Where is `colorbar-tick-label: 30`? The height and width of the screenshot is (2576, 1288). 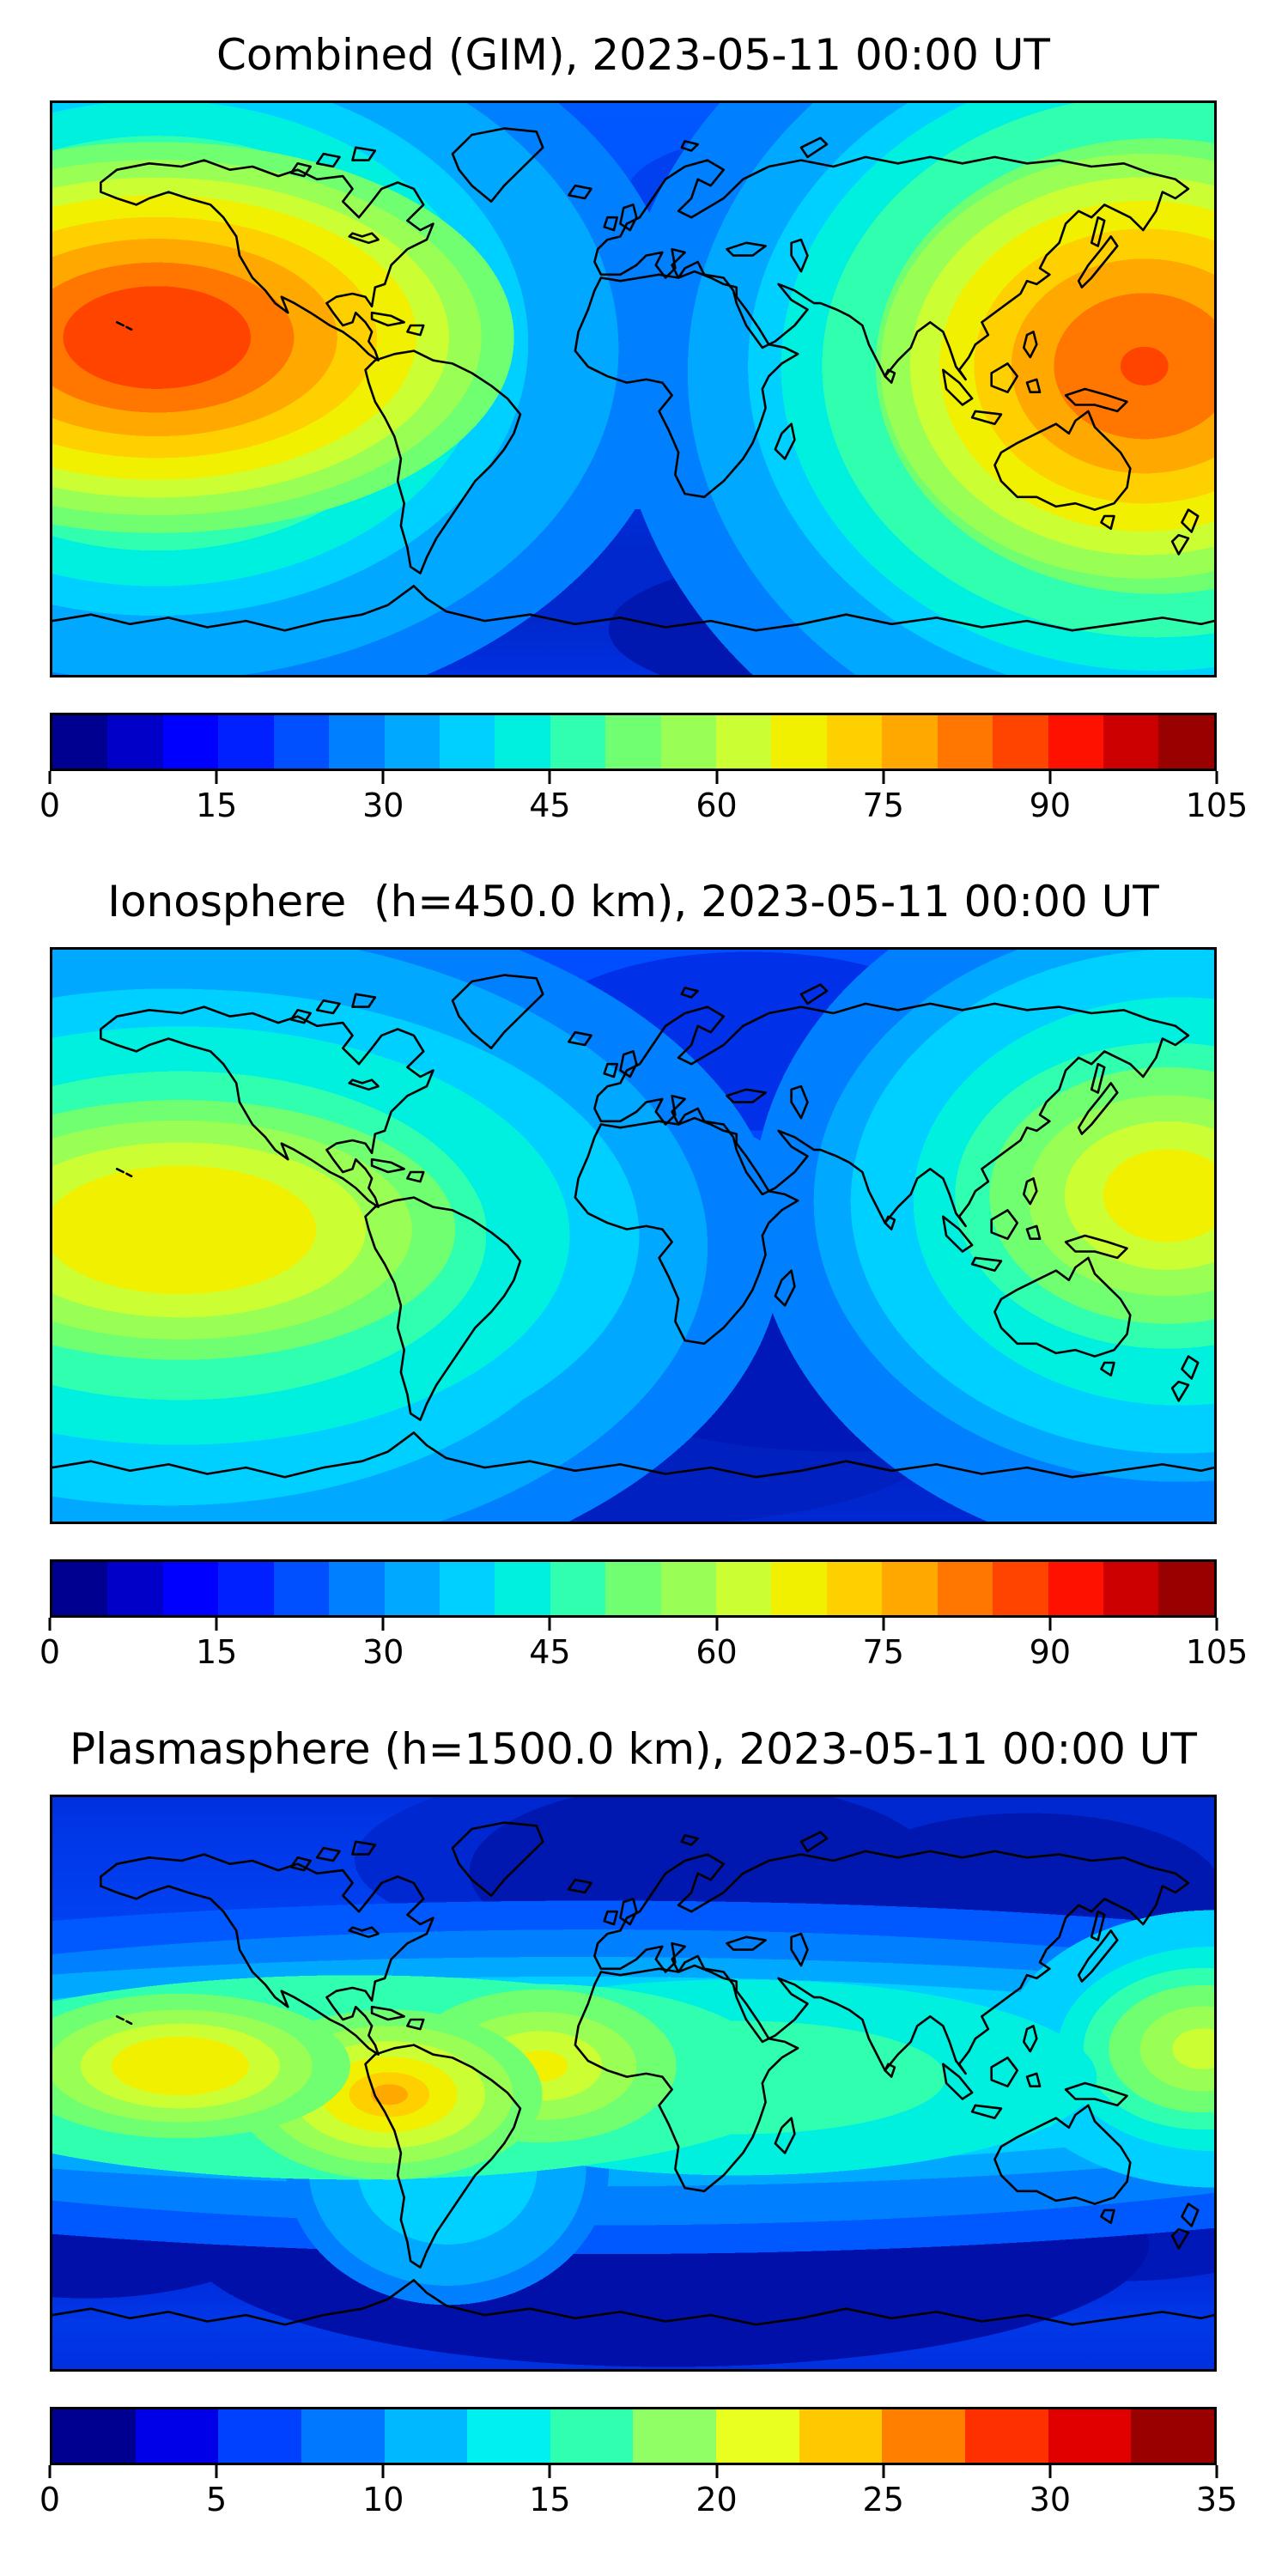
colorbar-tick-label: 30 is located at coordinates (383, 806).